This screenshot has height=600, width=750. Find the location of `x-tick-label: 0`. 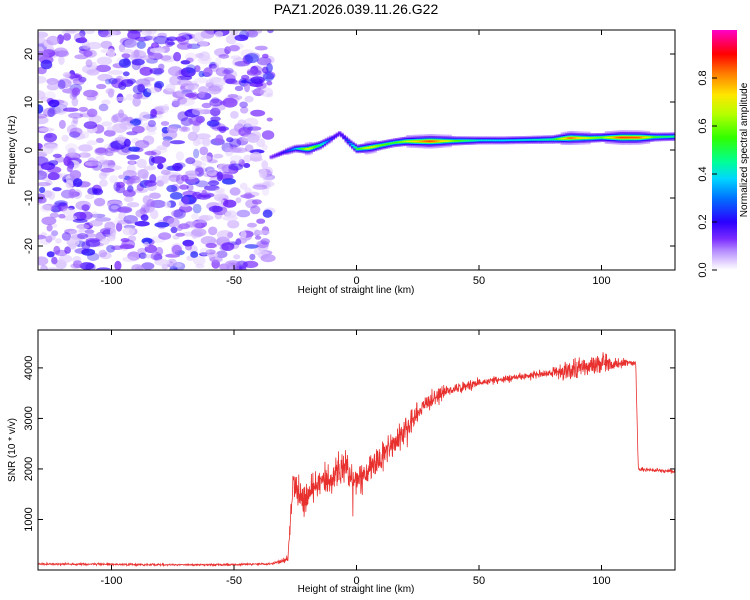

x-tick-label: 0 is located at coordinates (356, 281).